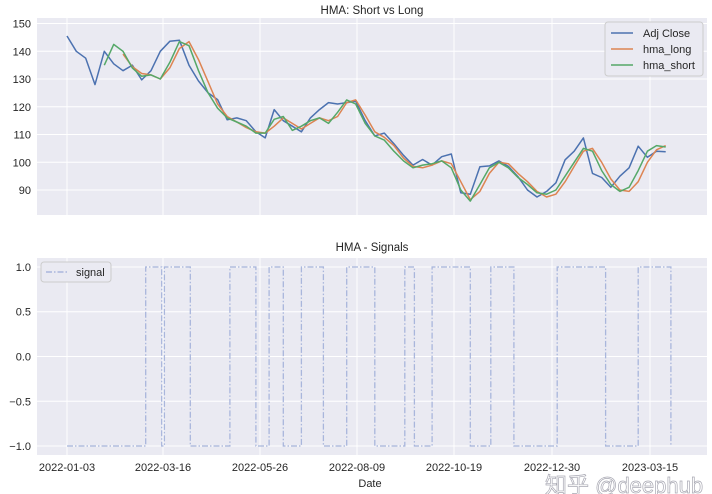 The height and width of the screenshot is (494, 712). What do you see at coordinates (372, 248) in the screenshot?
I see `bottom-chart-title: HMA - Signals` at bounding box center [372, 248].